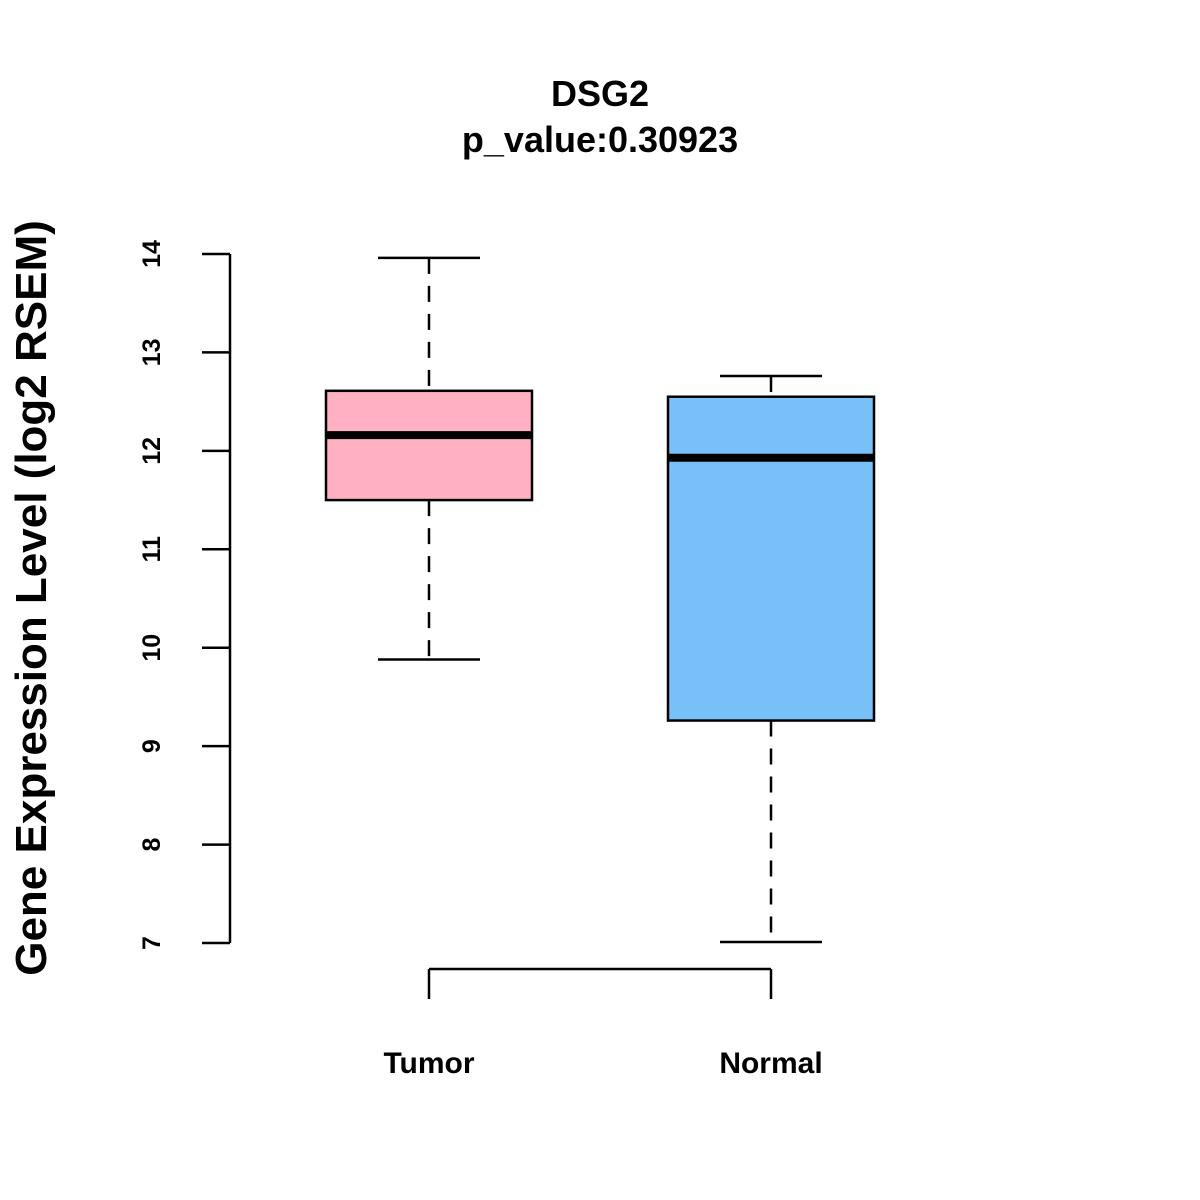  I want to click on y-axis: 7 8 9 10 11 12 13 14, so click(185, 595).